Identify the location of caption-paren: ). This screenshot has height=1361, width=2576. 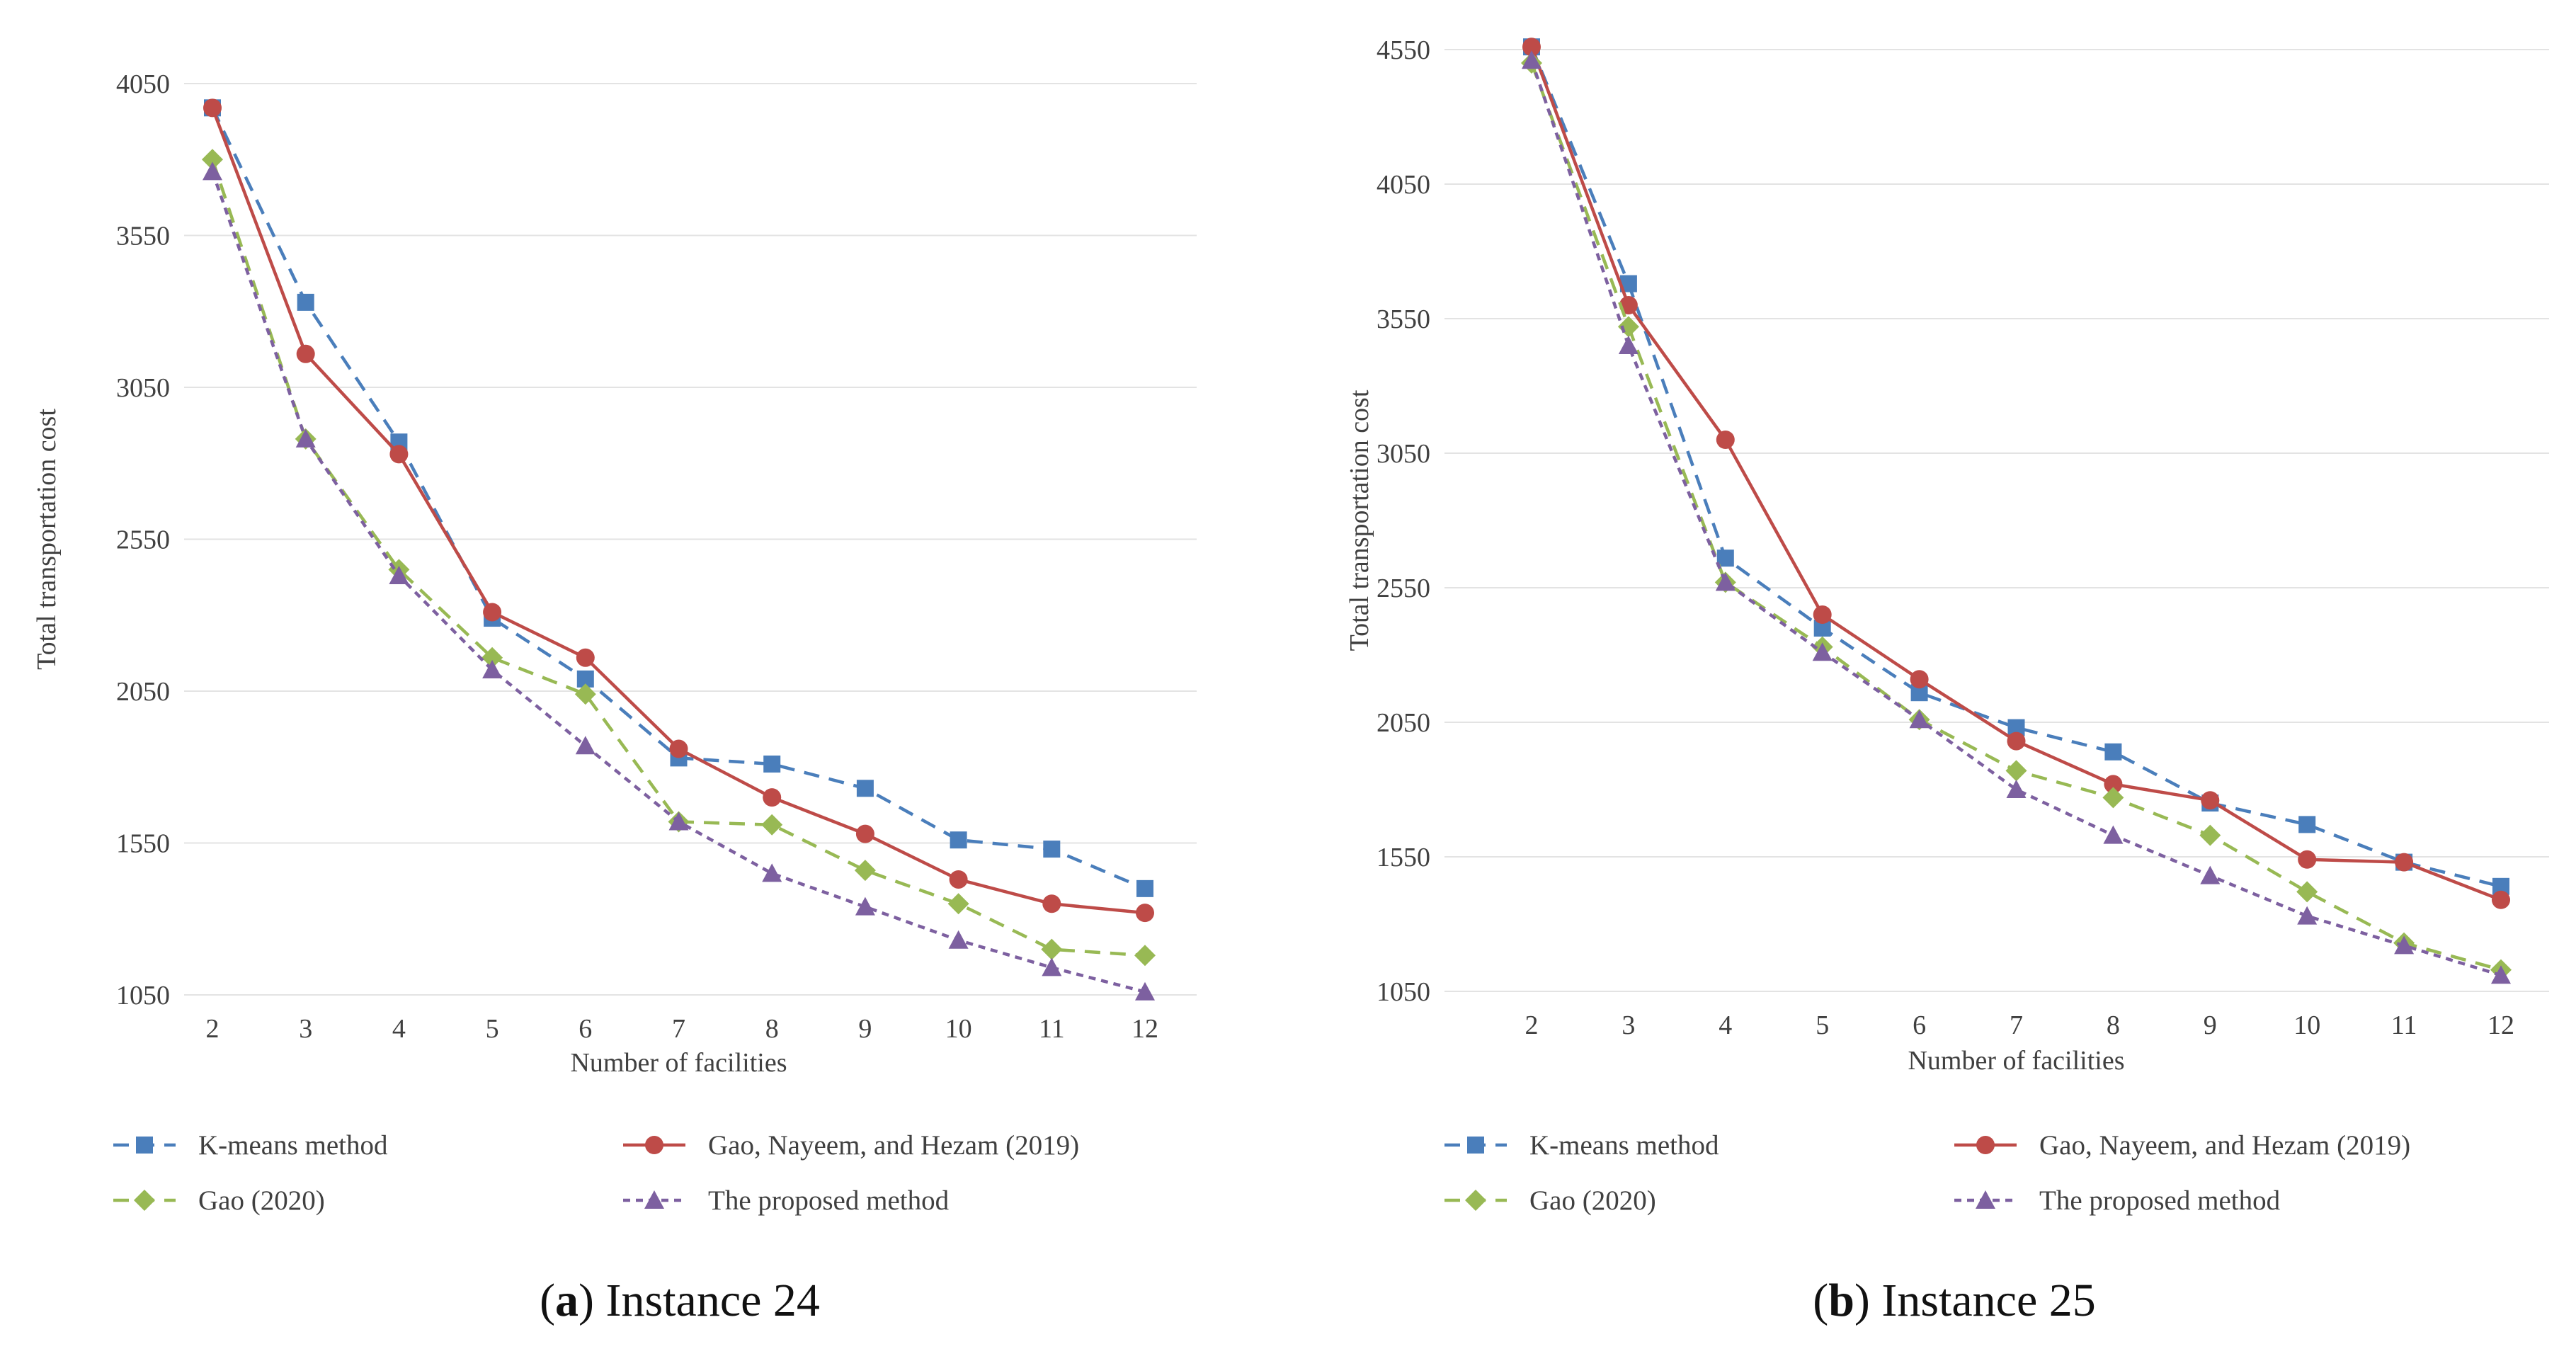
(1862, 1300).